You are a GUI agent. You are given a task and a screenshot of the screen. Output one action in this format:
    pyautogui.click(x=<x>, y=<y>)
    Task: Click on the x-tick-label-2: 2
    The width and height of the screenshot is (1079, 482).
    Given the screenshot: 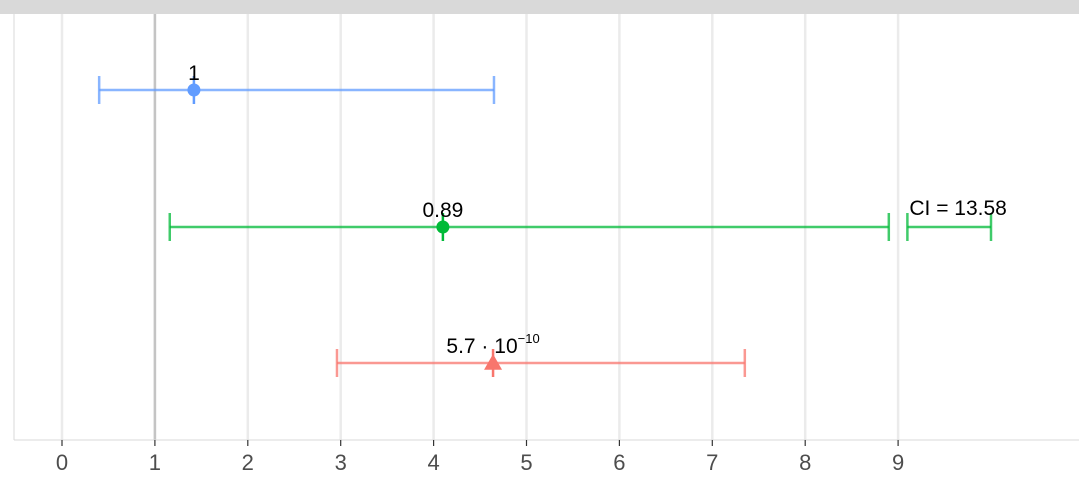 What is the action you would take?
    pyautogui.click(x=248, y=462)
    